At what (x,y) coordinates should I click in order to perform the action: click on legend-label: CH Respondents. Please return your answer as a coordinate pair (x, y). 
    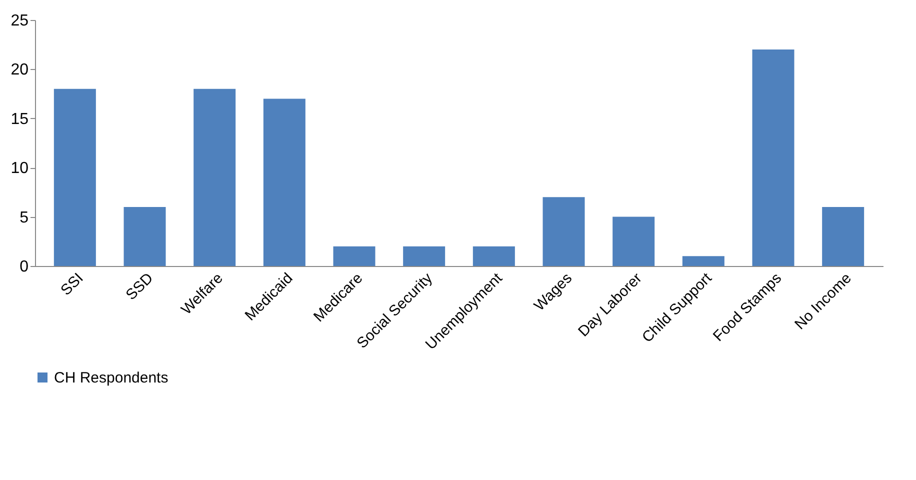
    Looking at the image, I should click on (111, 378).